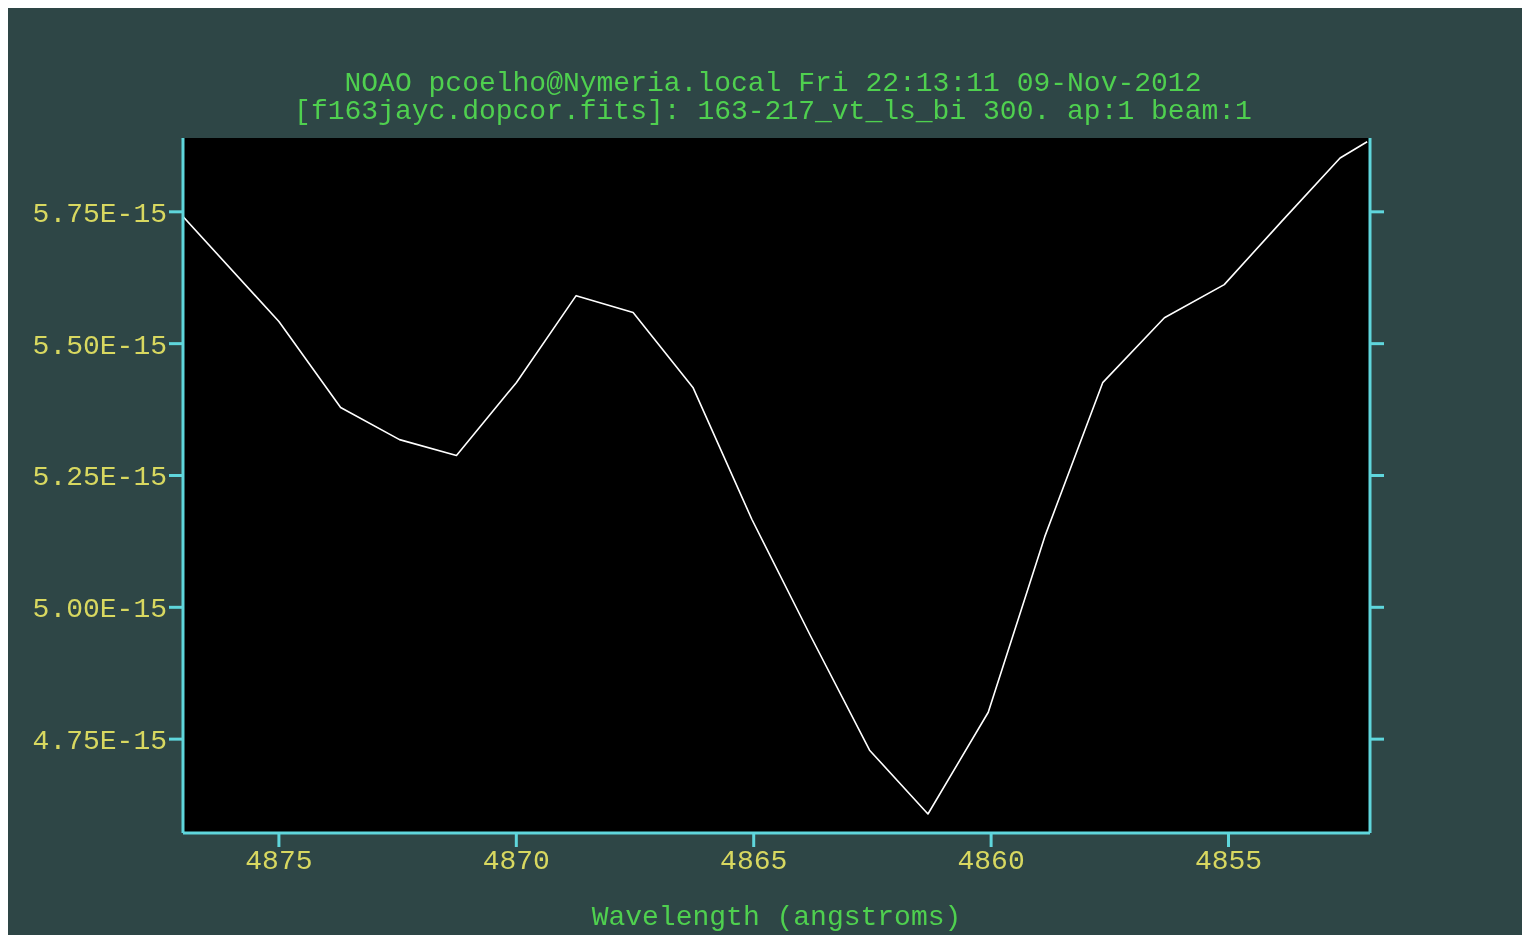 This screenshot has width=1530, height=943. I want to click on y-tick-label: 5.00E-15, so click(99, 610).